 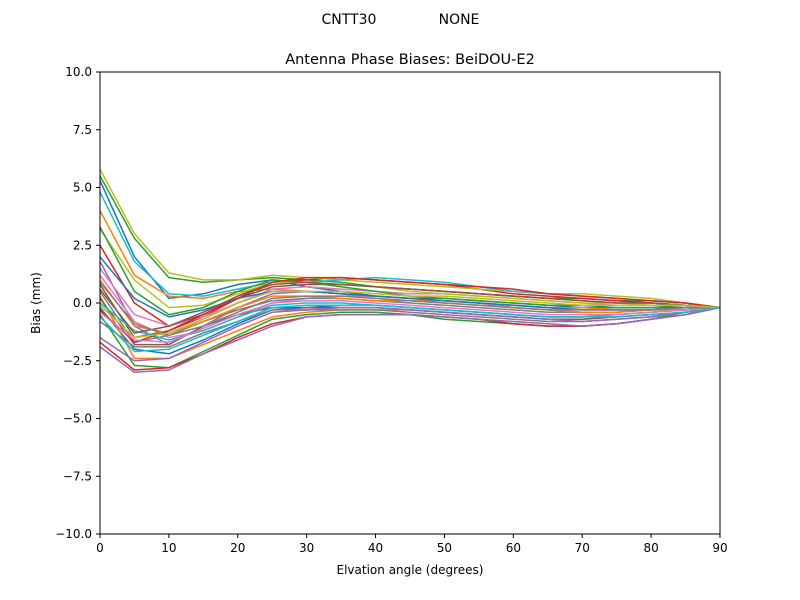 I want to click on chart-title: Antenna Phase Biases: BeiDOU-E2, so click(x=410, y=60).